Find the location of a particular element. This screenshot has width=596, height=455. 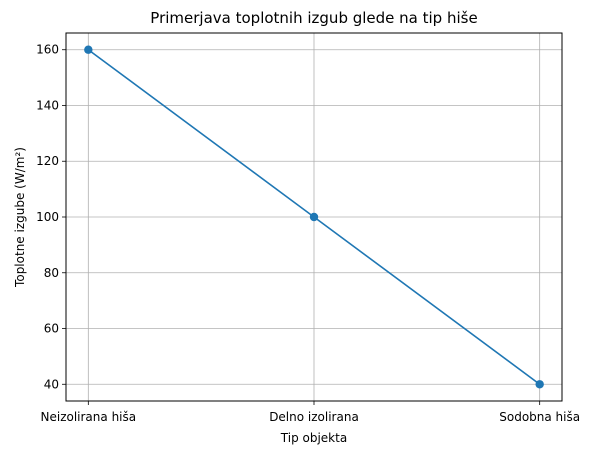

y-tick-label: 100 is located at coordinates (47, 217).